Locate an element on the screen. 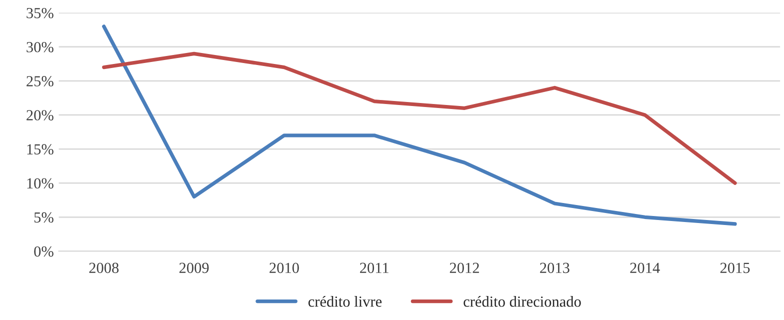  y-tick-label: 20% is located at coordinates (40, 115).